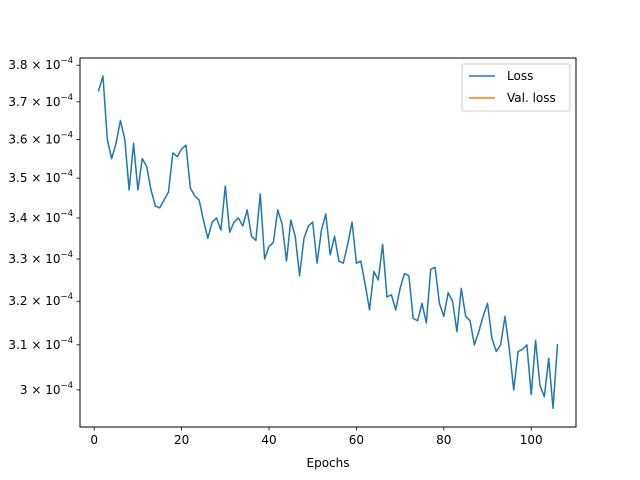  I want to click on x-tick-label: 60, so click(356, 440).